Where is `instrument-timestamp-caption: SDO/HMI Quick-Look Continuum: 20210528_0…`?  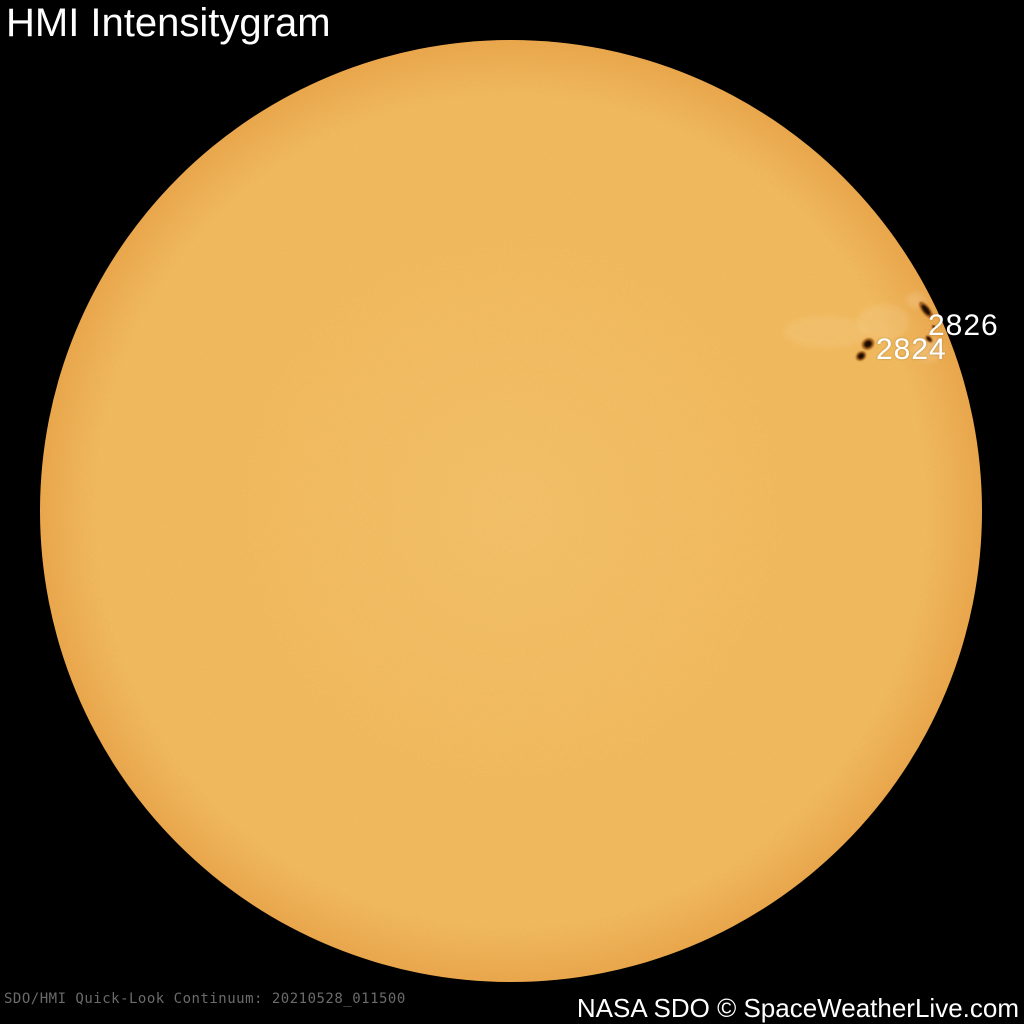 instrument-timestamp-caption: SDO/HMI Quick-Look Continuum: 20210528_0… is located at coordinates (205, 999).